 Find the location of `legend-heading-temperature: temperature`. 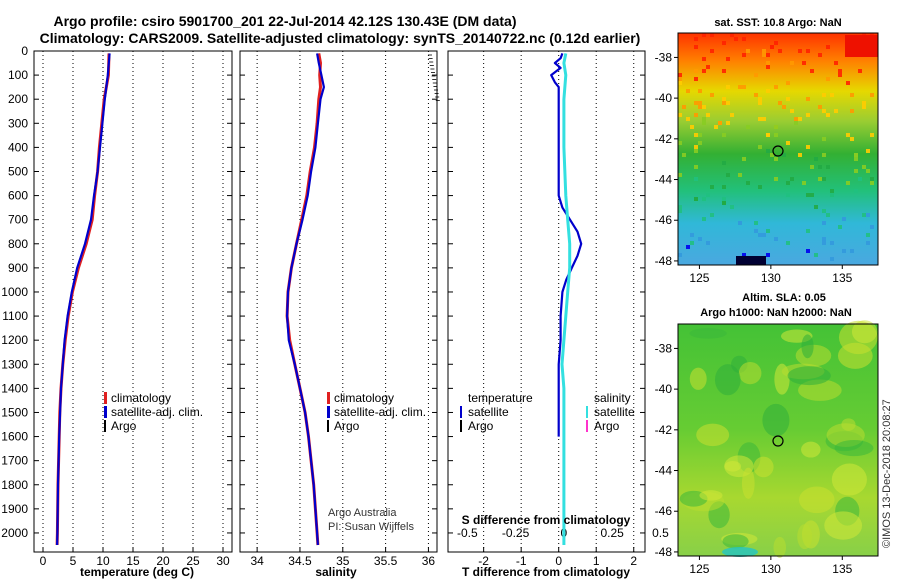

legend-heading-temperature: temperature is located at coordinates (500, 398).